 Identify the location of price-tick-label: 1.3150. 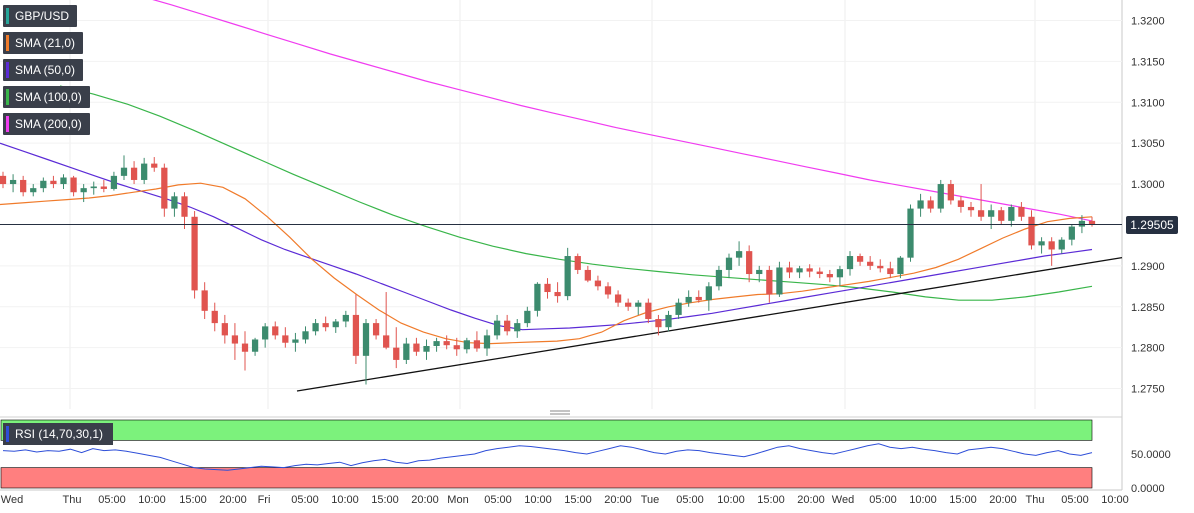
(1148, 62).